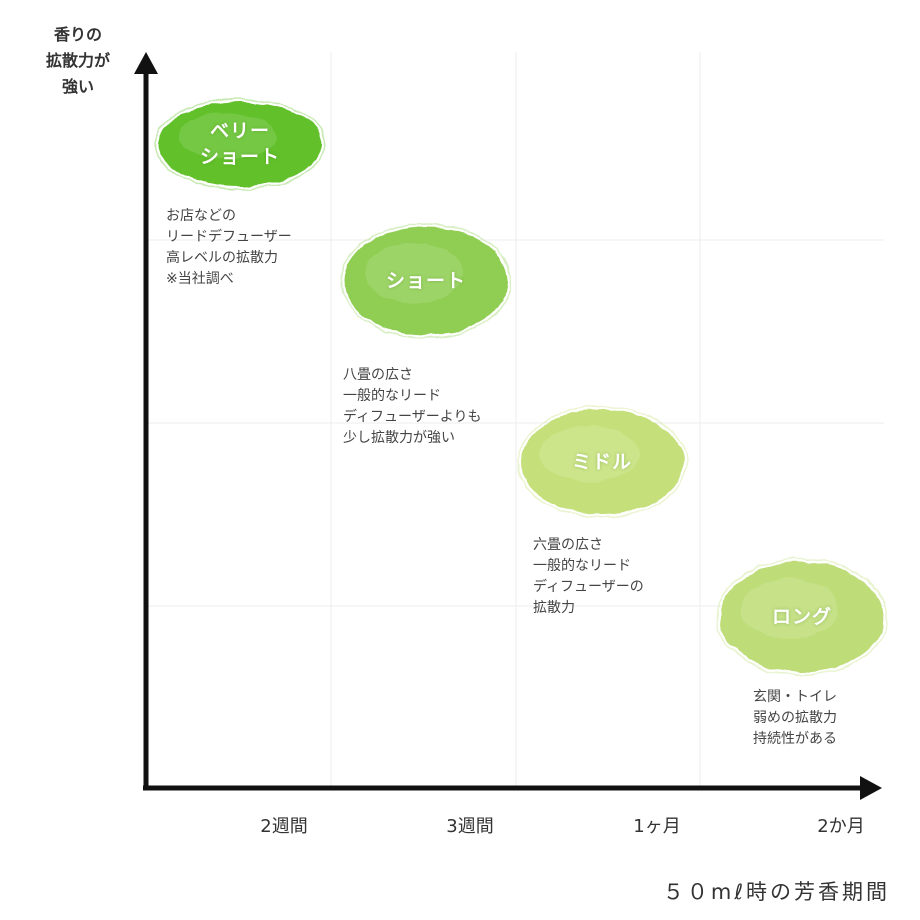 This screenshot has width=920, height=920. Describe the element at coordinates (240, 131) in the screenshot. I see `point-name-line: ベリー` at that location.